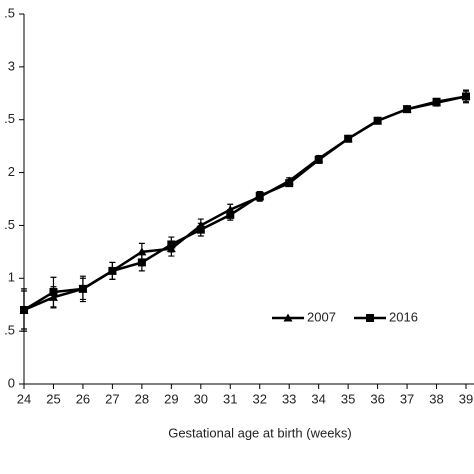  I want to click on legend-label: 2016, so click(403, 316).